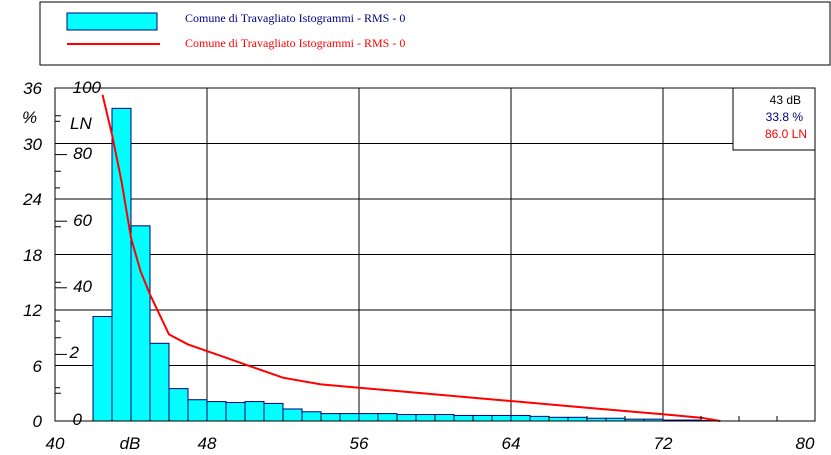 The width and height of the screenshot is (831, 455). What do you see at coordinates (38, 421) in the screenshot?
I see `y-tick-label-0: 0` at bounding box center [38, 421].